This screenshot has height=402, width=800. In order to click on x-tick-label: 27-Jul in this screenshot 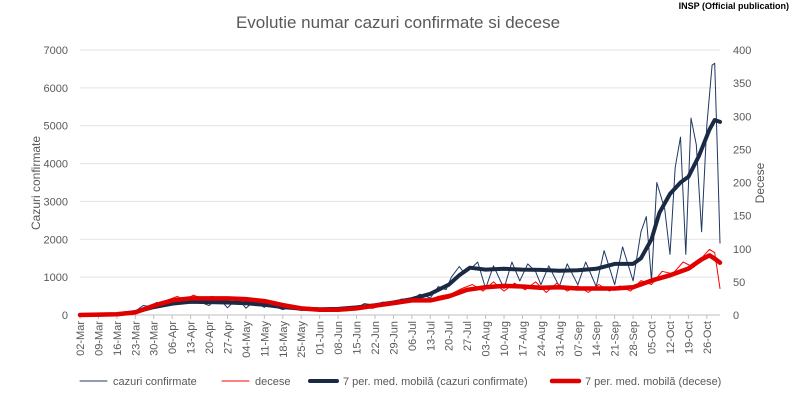, I will do `click(468, 336)`.